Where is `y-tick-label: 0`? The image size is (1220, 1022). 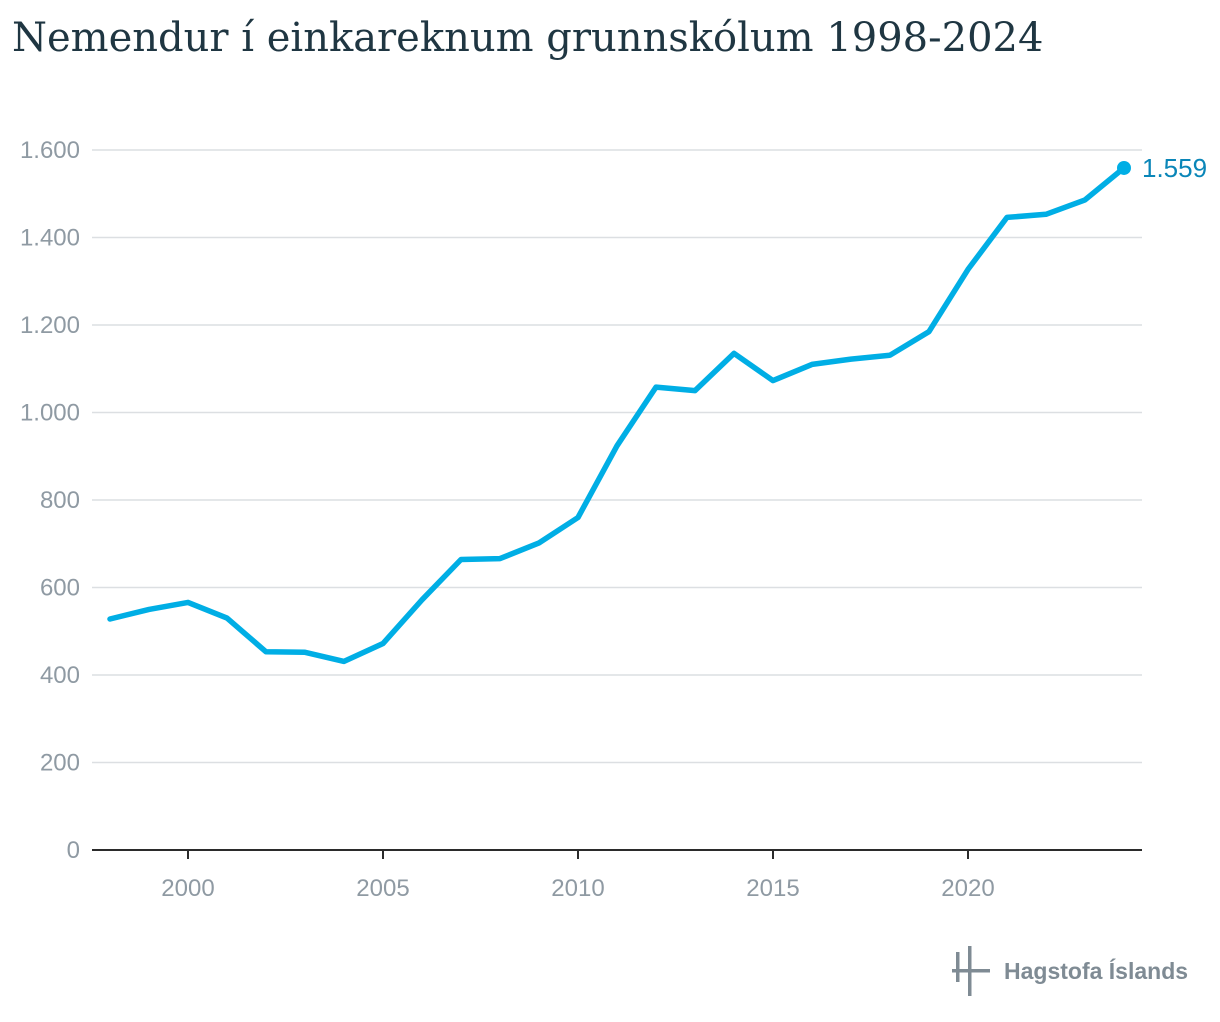 y-tick-label: 0 is located at coordinates (73, 850).